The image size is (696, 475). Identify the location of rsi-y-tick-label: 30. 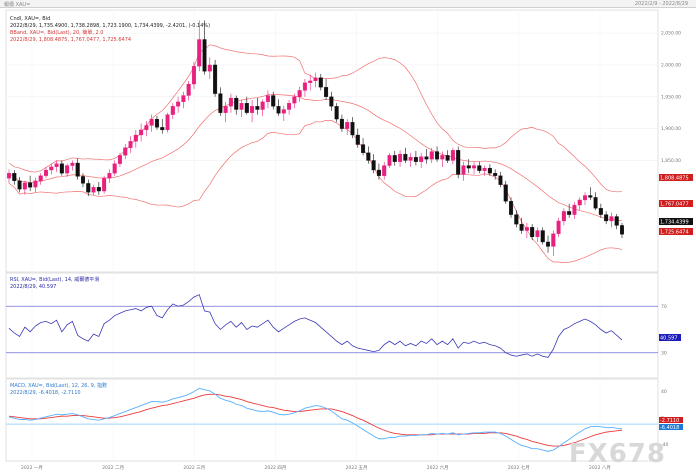
(664, 353).